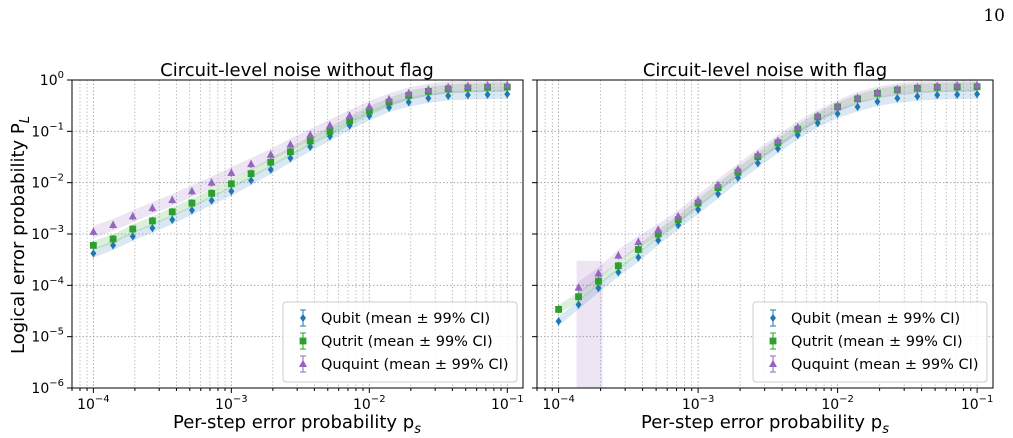 The width and height of the screenshot is (1013, 438). Describe the element at coordinates (47, 182) in the screenshot. I see `y-tick-label: 10⁻²` at that location.